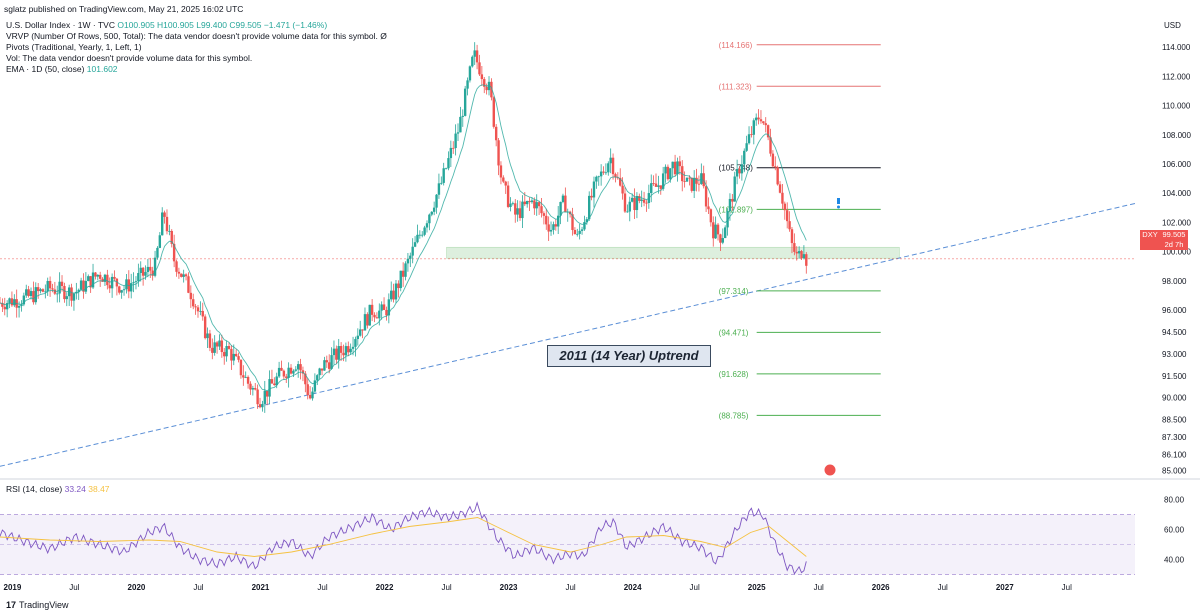 This screenshot has height=616, width=1200. I want to click on y-tick-label: 100.000, so click(1176, 252).